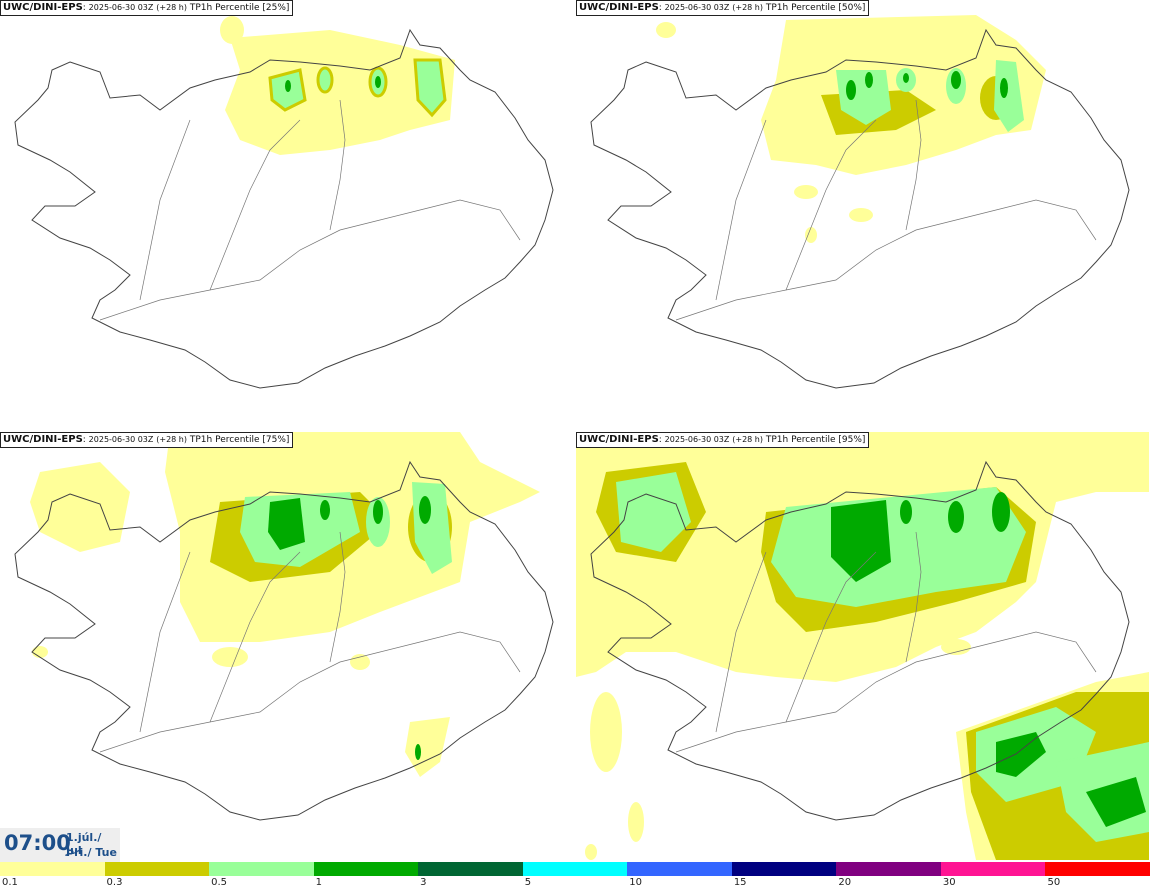 Image resolution: width=1150 pixels, height=891 pixels. What do you see at coordinates (949, 882) in the screenshot?
I see `scale-tick-label: 30` at bounding box center [949, 882].